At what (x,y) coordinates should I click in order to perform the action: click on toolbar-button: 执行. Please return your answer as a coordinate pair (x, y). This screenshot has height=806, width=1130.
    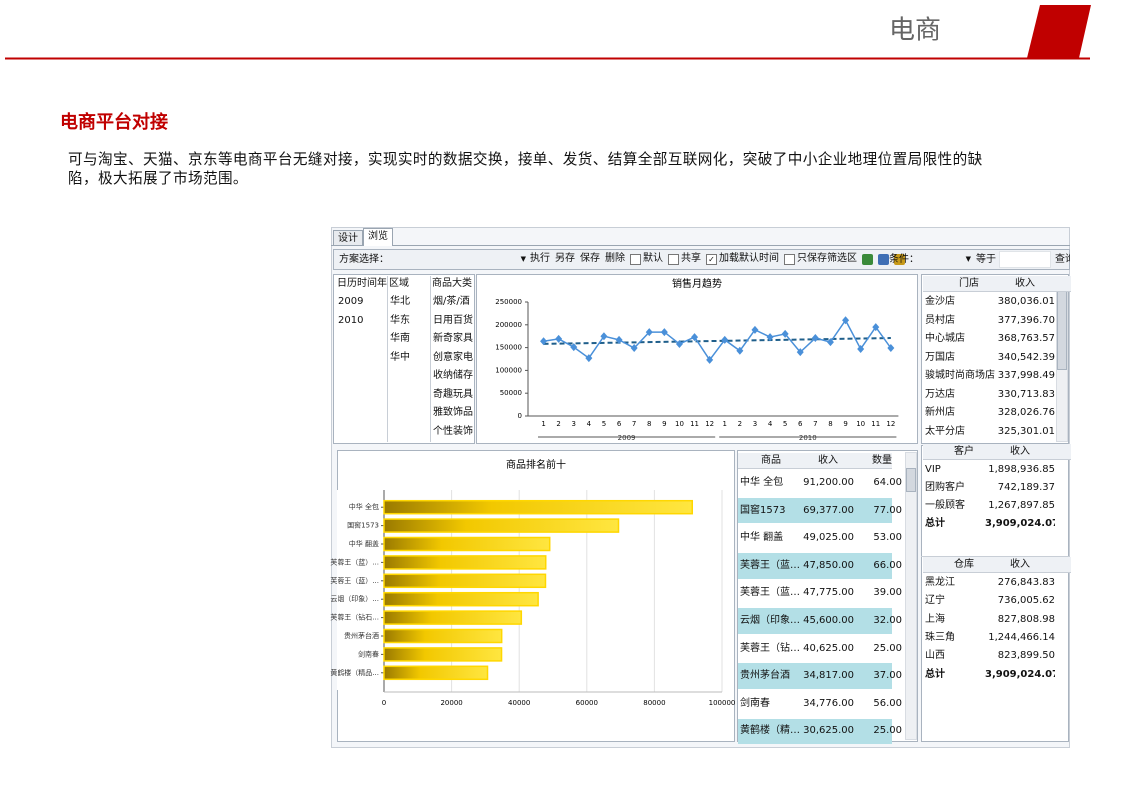
    Looking at the image, I should click on (540, 258).